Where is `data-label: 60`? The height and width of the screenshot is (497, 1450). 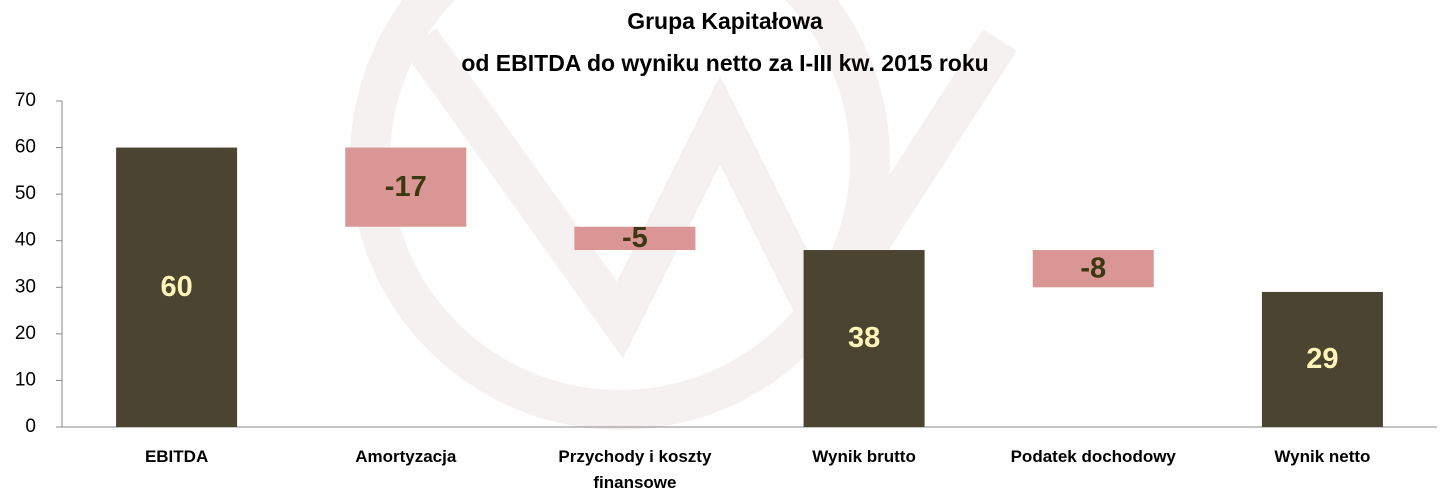 data-label: 60 is located at coordinates (176, 287).